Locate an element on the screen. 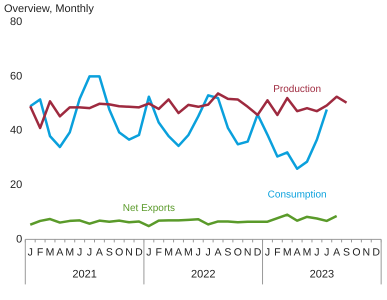 Image resolution: width=387 pixels, height=300 pixels. series-label: Net Exports is located at coordinates (148, 208).